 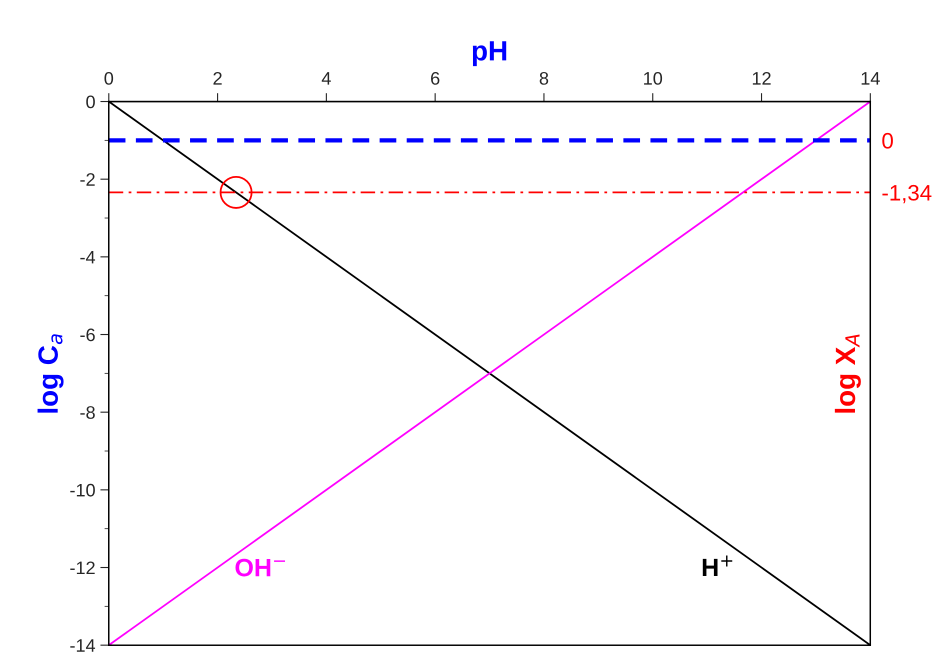 What do you see at coordinates (87, 179) in the screenshot?
I see `y-tick-label: -2` at bounding box center [87, 179].